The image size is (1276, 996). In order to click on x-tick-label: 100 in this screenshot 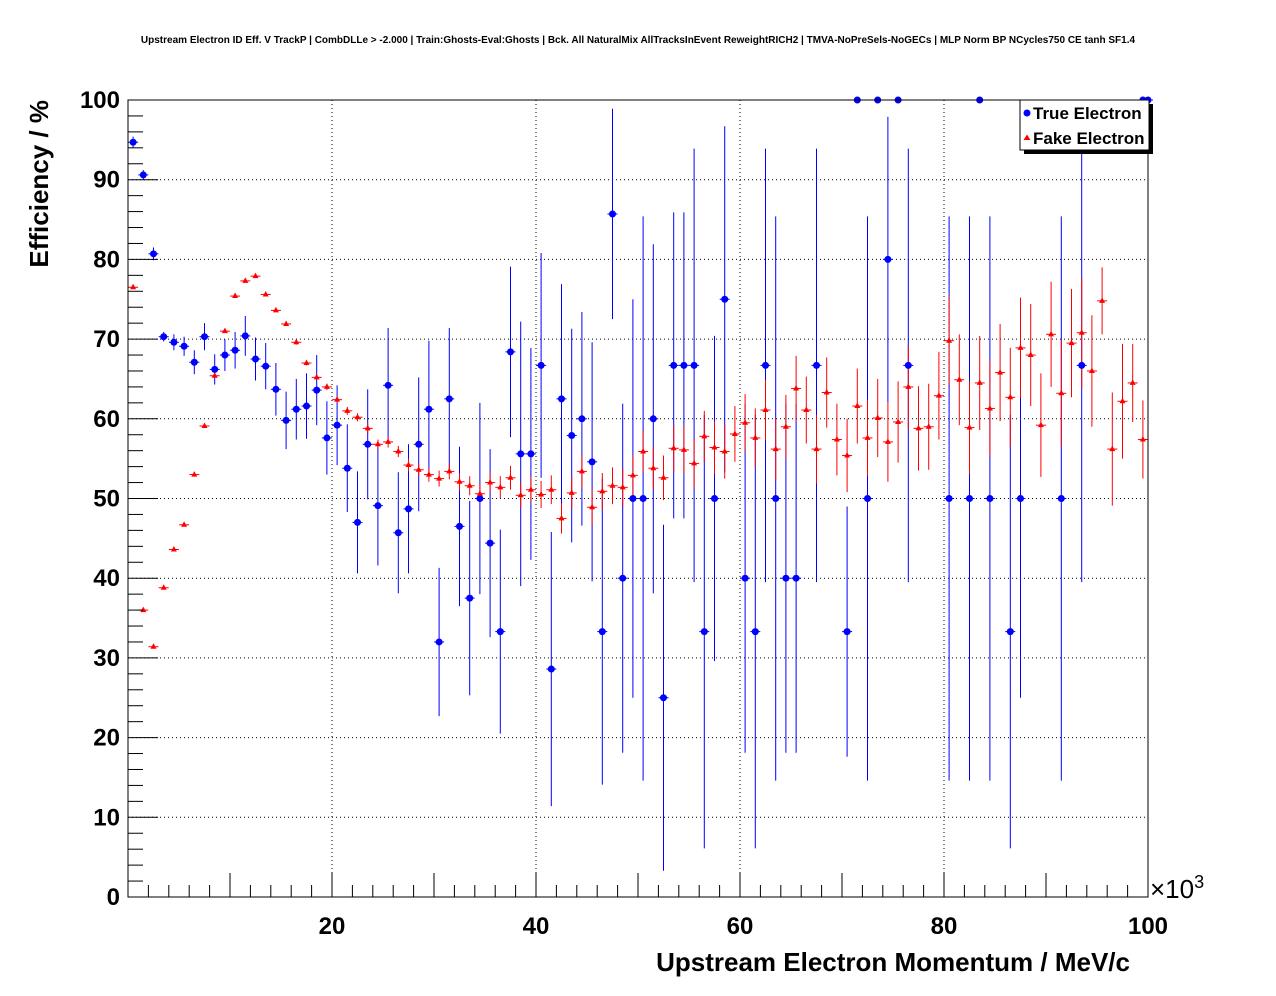, I will do `click(1148, 926)`.